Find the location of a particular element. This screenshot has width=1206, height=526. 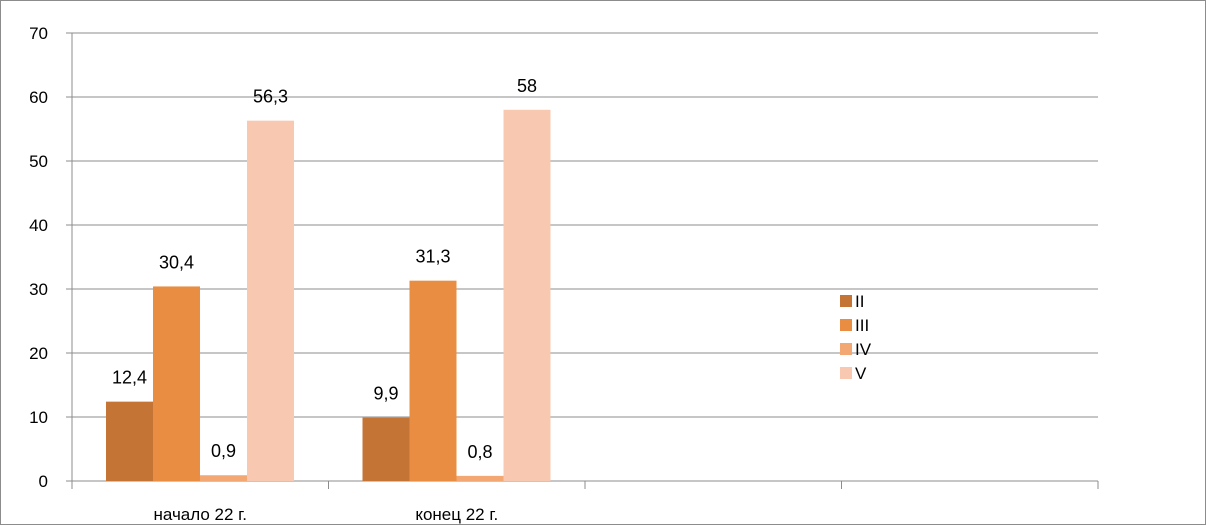

x-tick-label: начало 22 г. is located at coordinates (200, 514).